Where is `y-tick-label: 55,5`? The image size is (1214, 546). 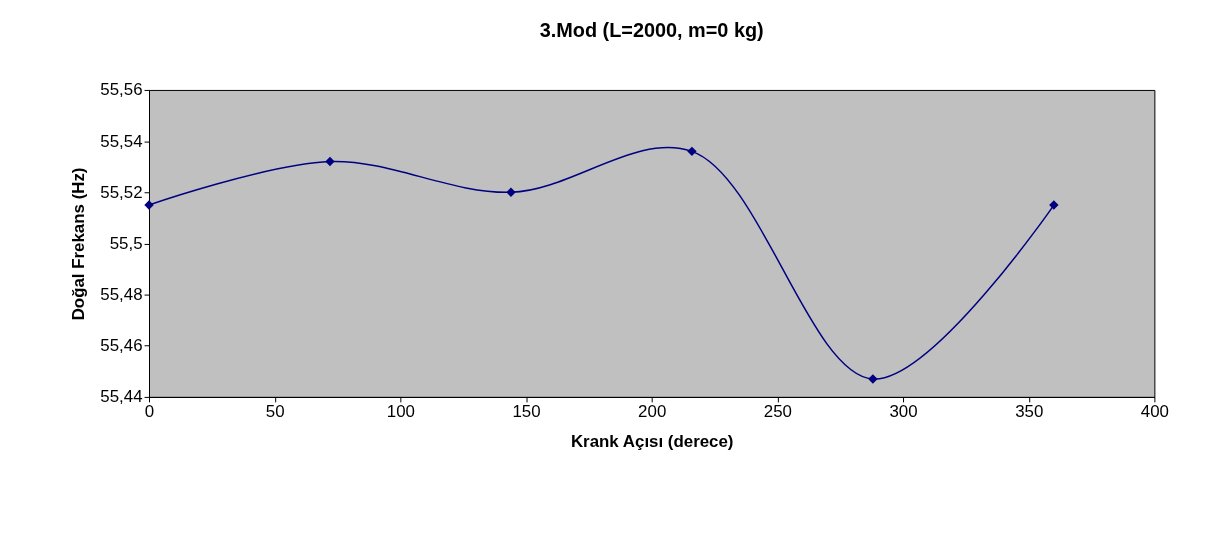
y-tick-label: 55,5 is located at coordinates (126, 243).